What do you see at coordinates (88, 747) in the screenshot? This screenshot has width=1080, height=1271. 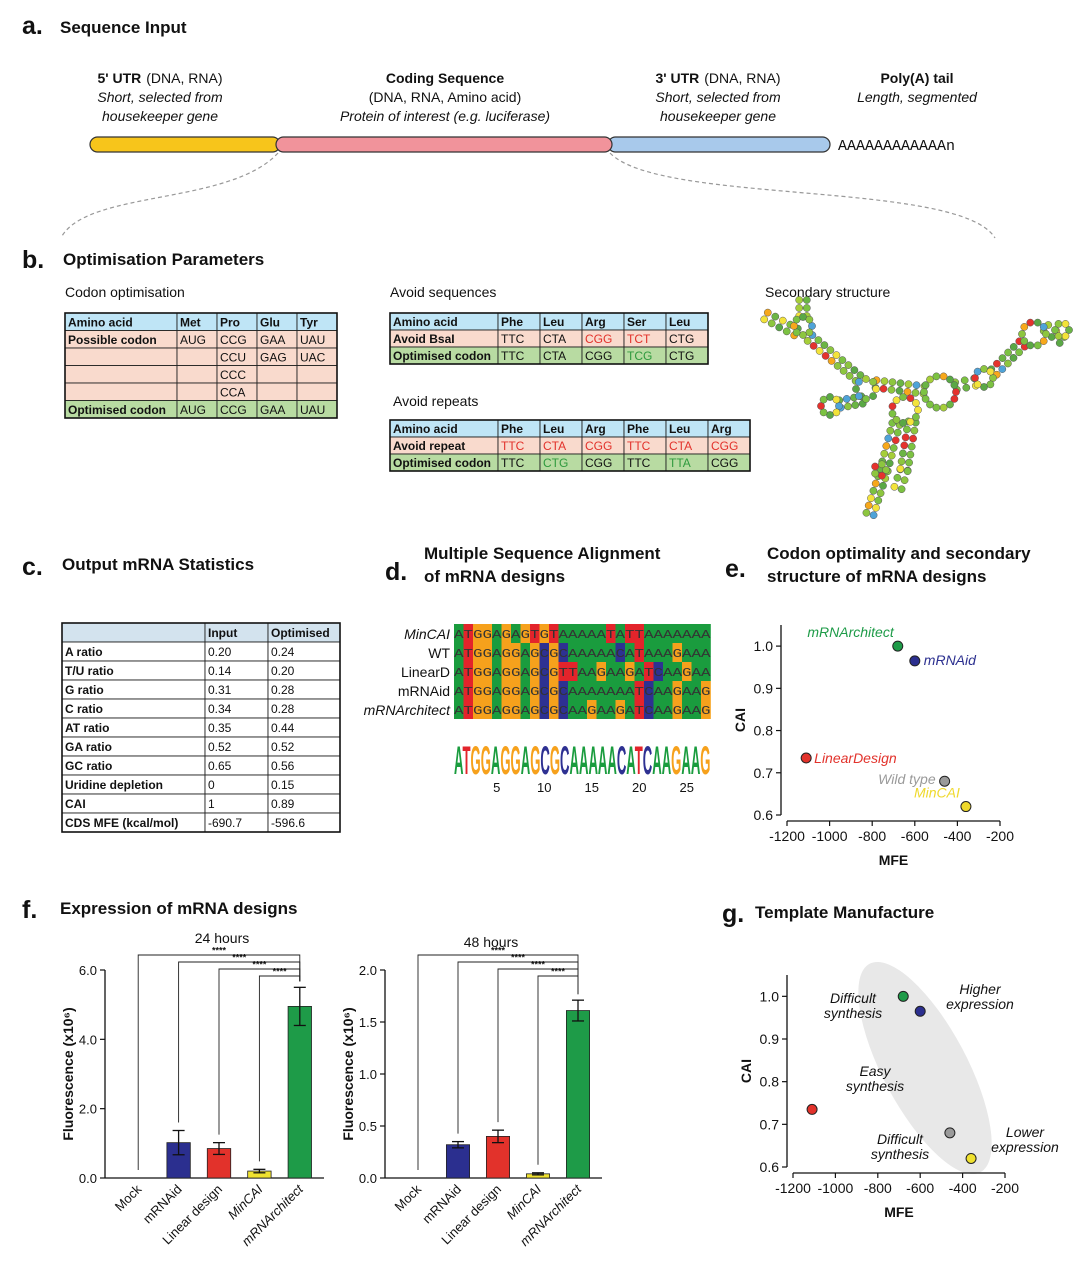 I see `table-text: GA ratio` at bounding box center [88, 747].